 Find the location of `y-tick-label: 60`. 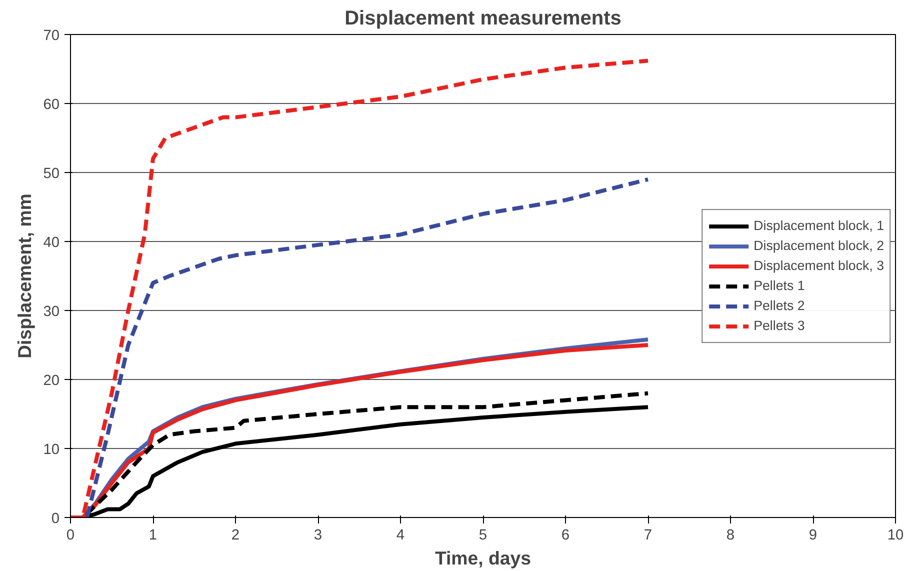

y-tick-label: 60 is located at coordinates (51, 105).